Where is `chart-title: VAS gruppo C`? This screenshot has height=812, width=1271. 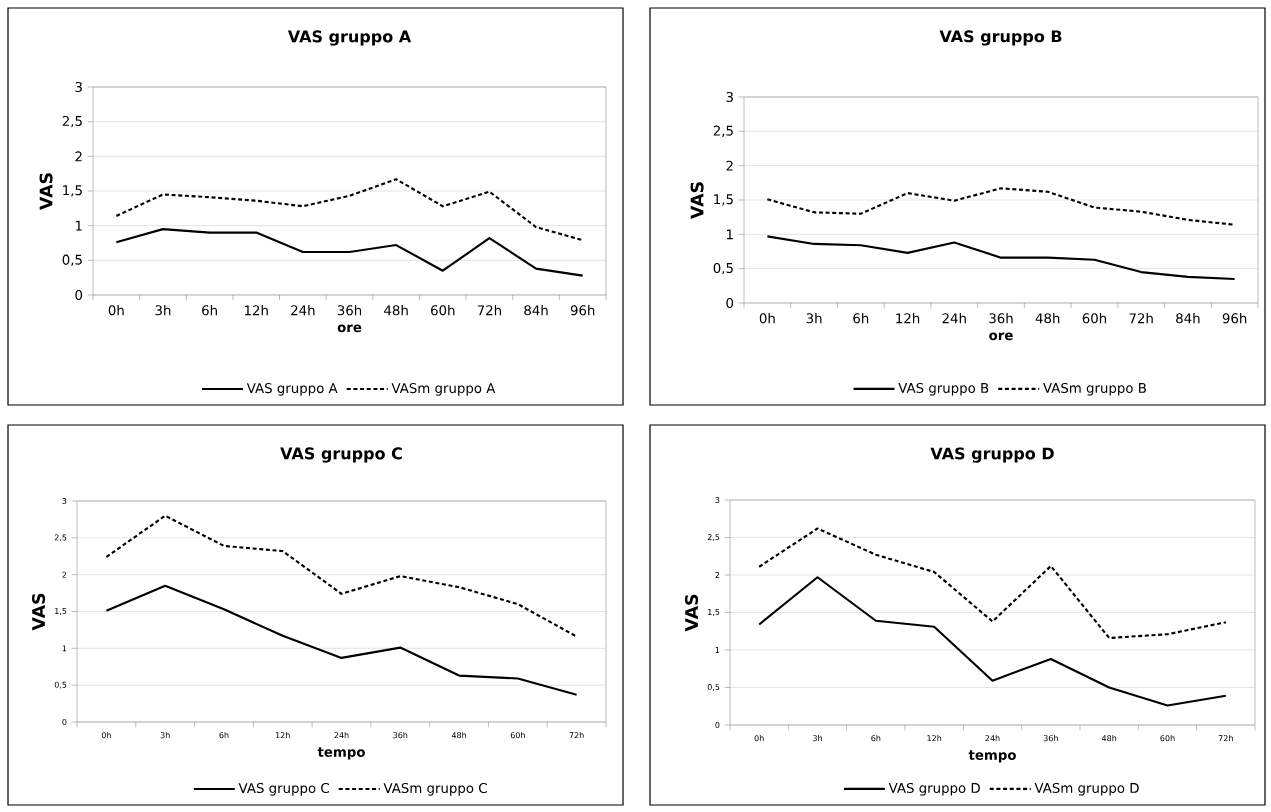 chart-title: VAS gruppo C is located at coordinates (341, 455).